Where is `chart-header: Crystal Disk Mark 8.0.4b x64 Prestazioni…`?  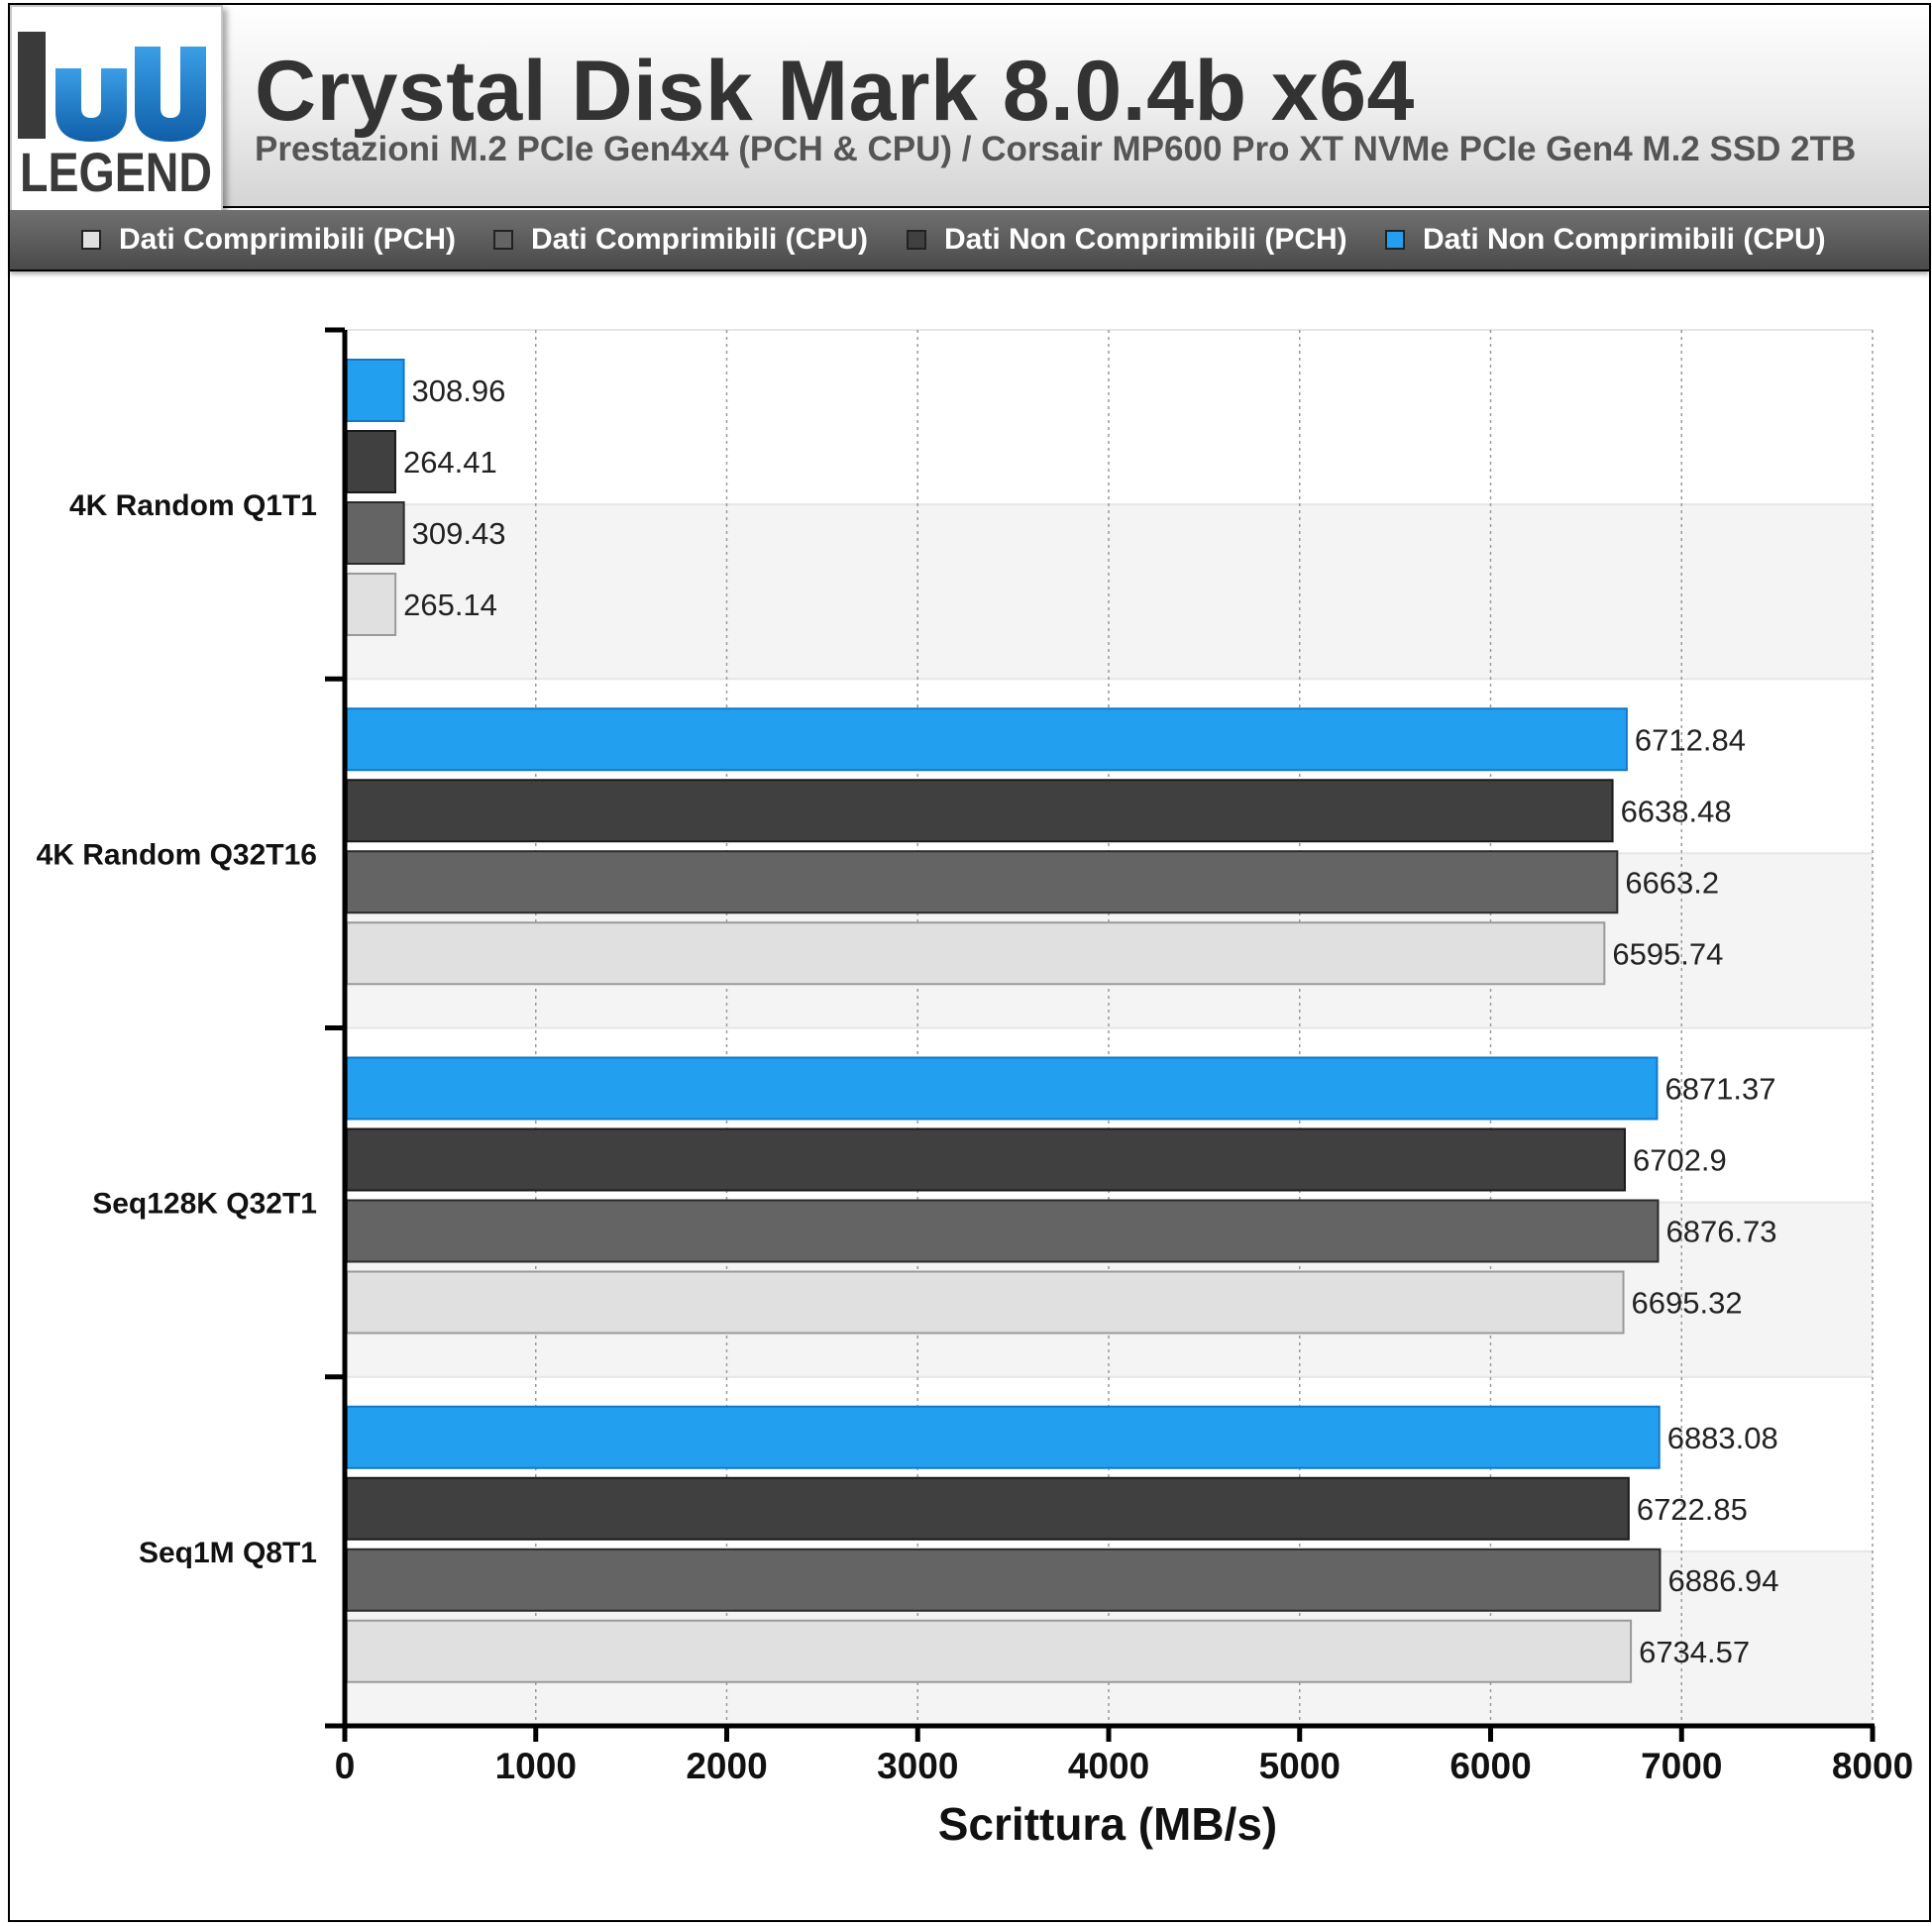
chart-header: Crystal Disk Mark 8.0.4b x64 Prestazioni… is located at coordinates (969, 106).